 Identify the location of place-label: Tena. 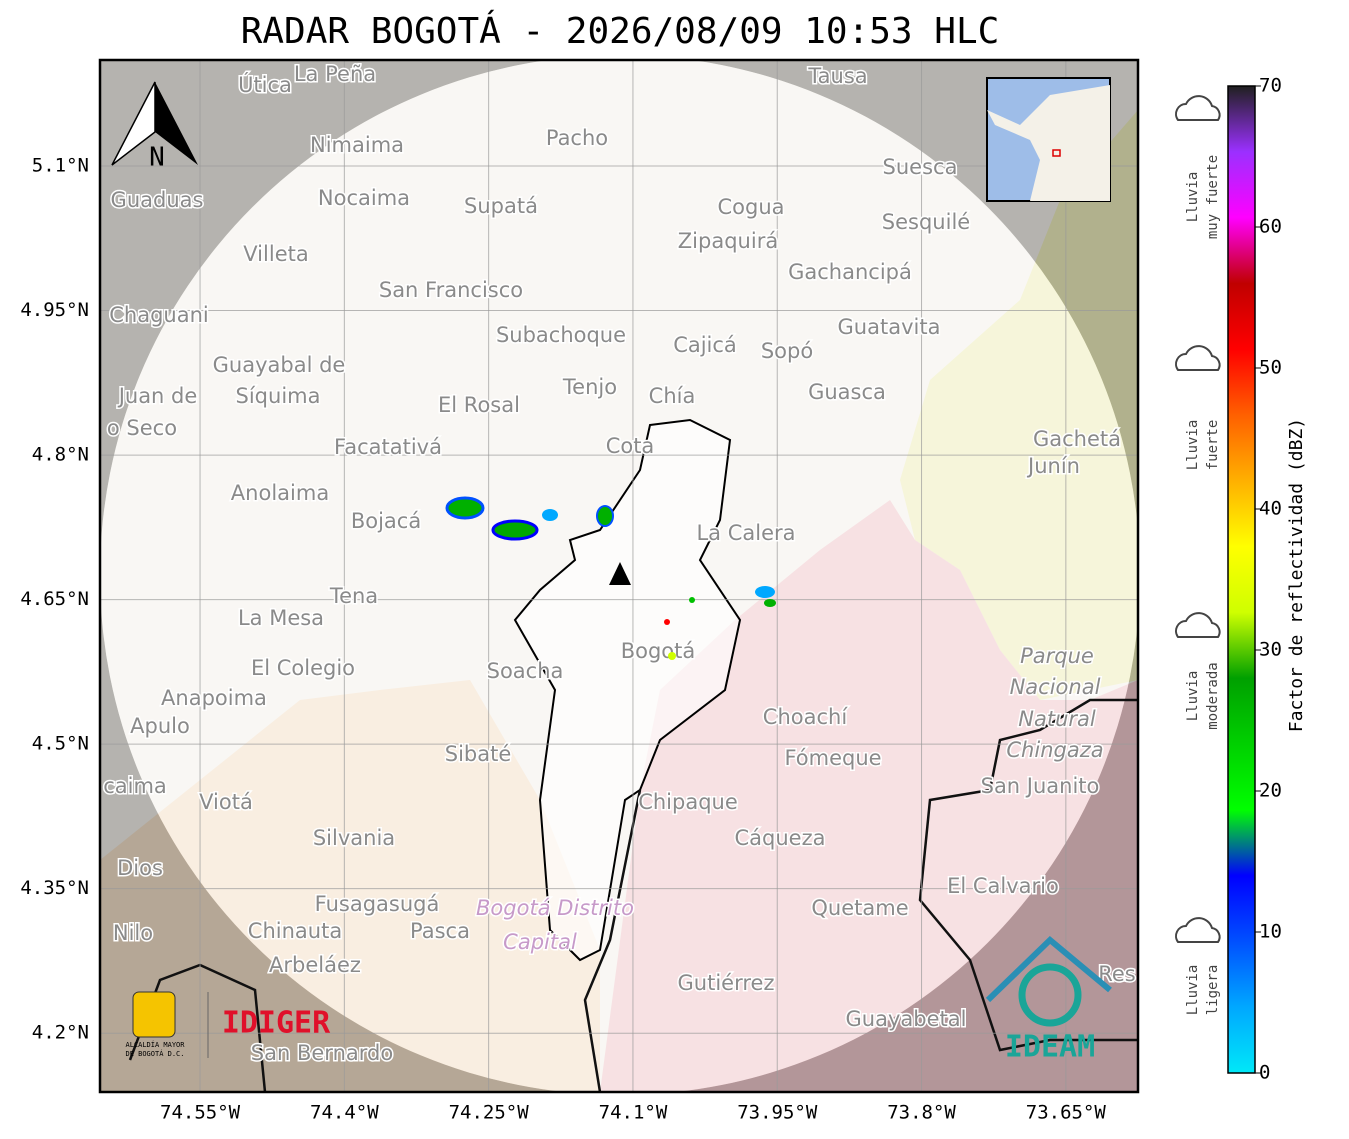
(353, 596).